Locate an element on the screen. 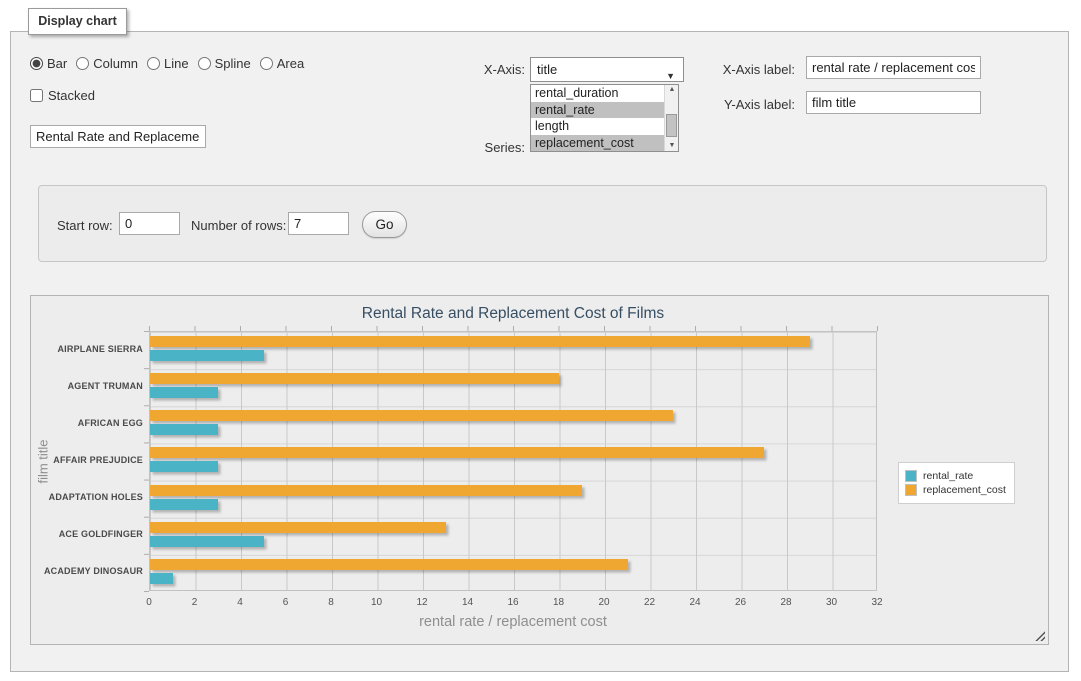  x-tick-label: 24 is located at coordinates (695, 602).